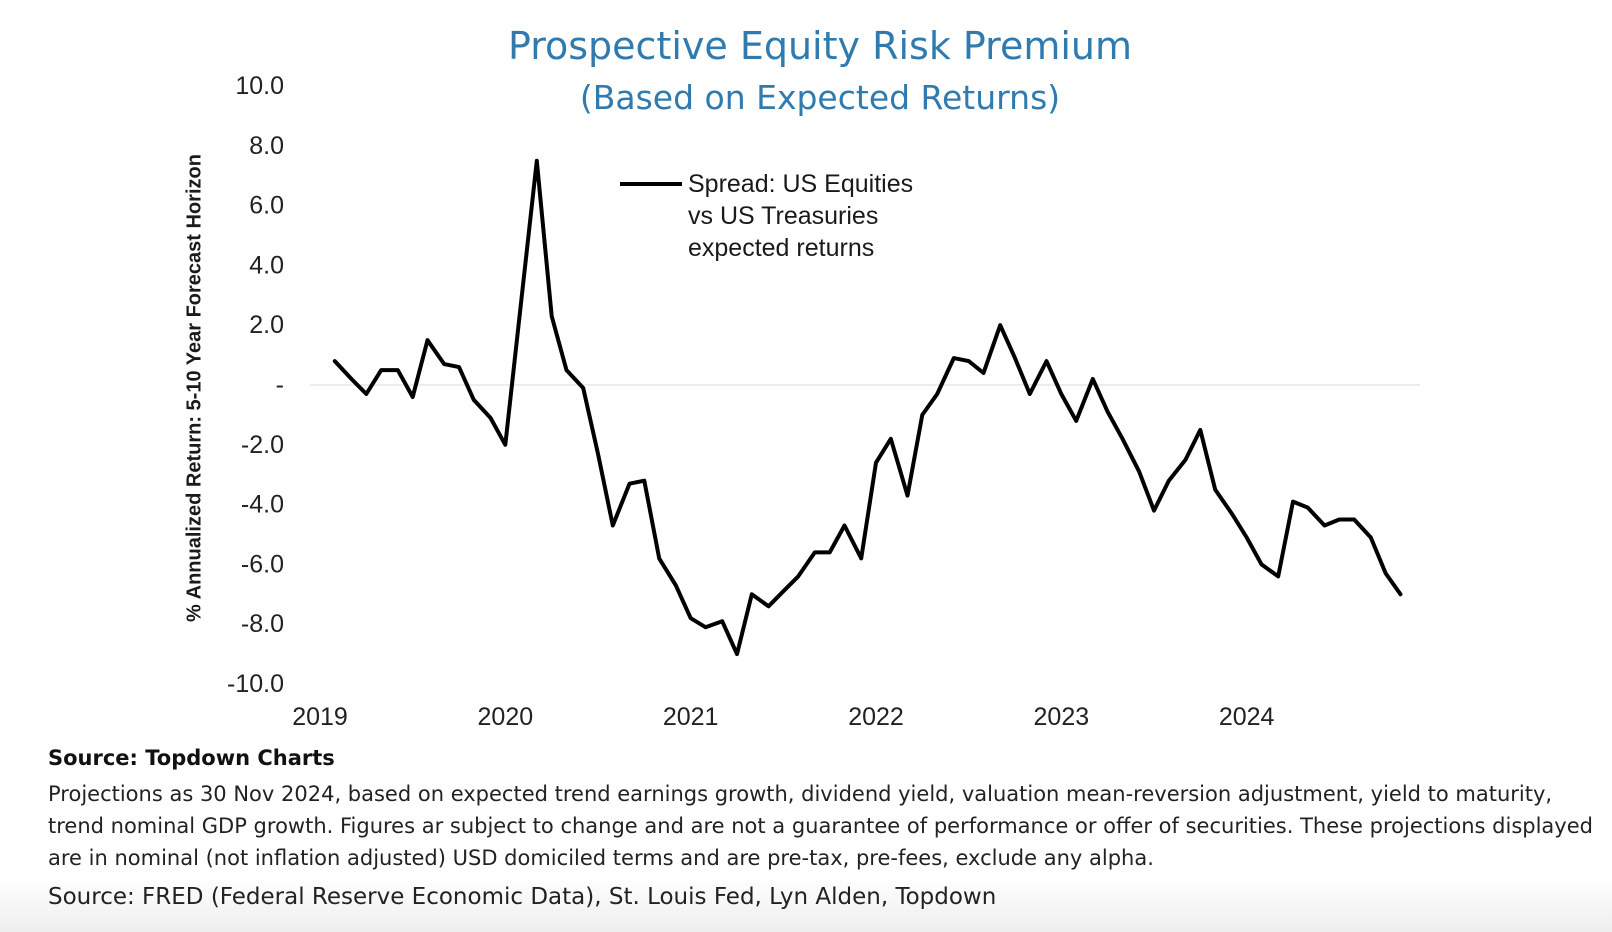 The height and width of the screenshot is (932, 1612). Describe the element at coordinates (876, 717) in the screenshot. I see `x-tick-label: 2022` at that location.